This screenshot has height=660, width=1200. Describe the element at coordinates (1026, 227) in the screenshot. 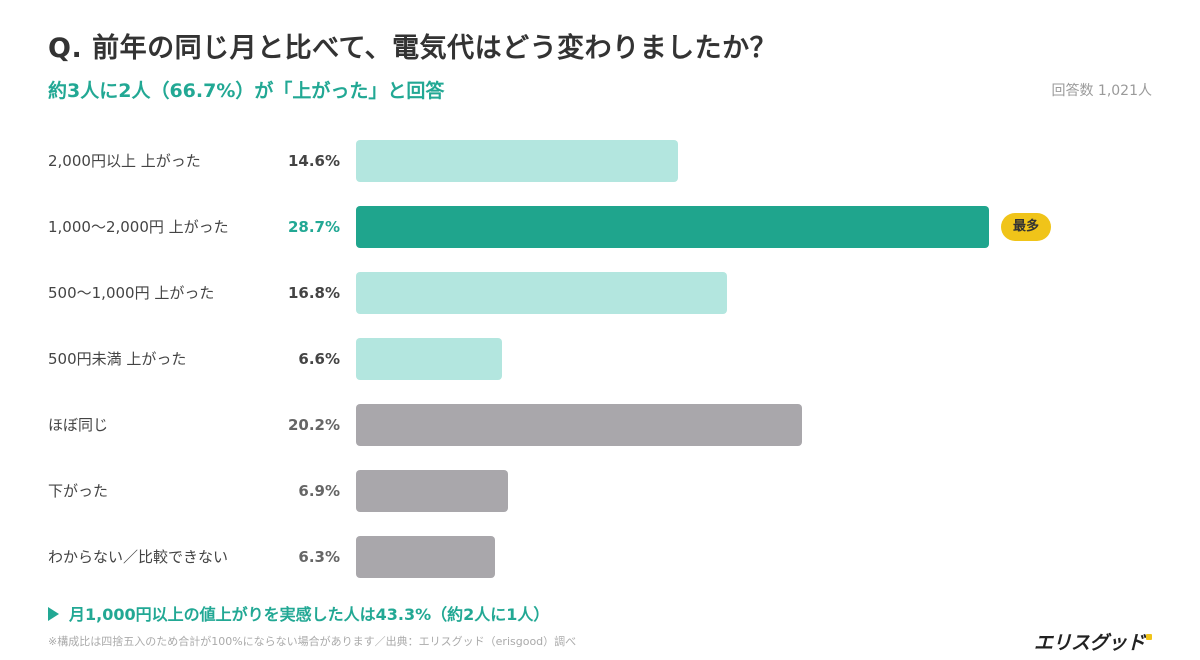

I see `most-badge: 最多` at that location.